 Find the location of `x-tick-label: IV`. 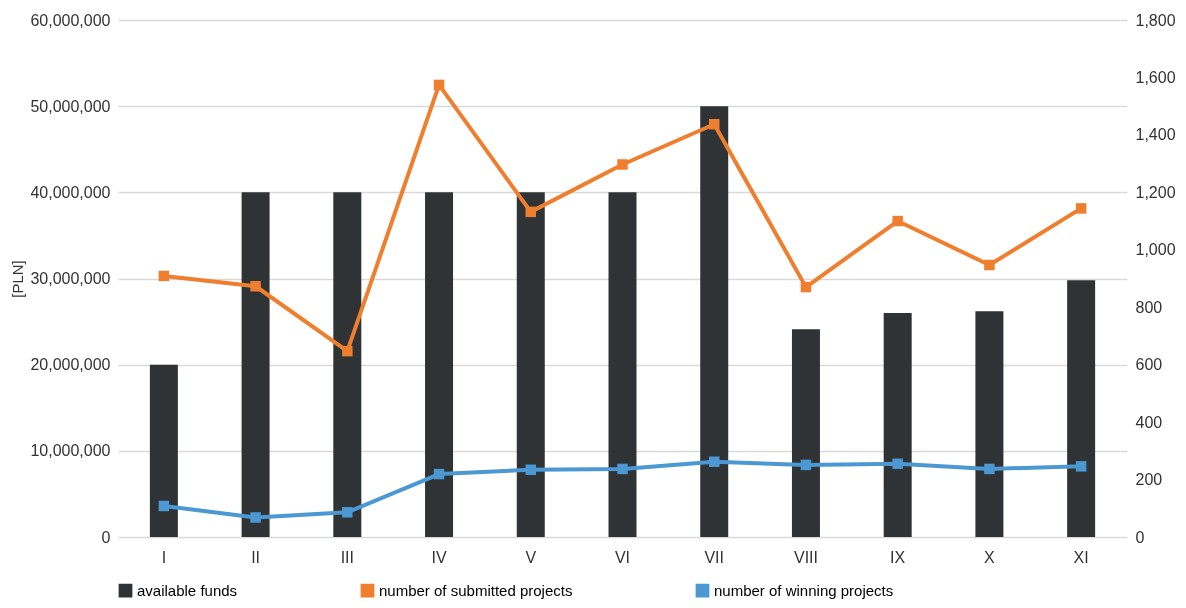

x-tick-label: IV is located at coordinates (439, 557).